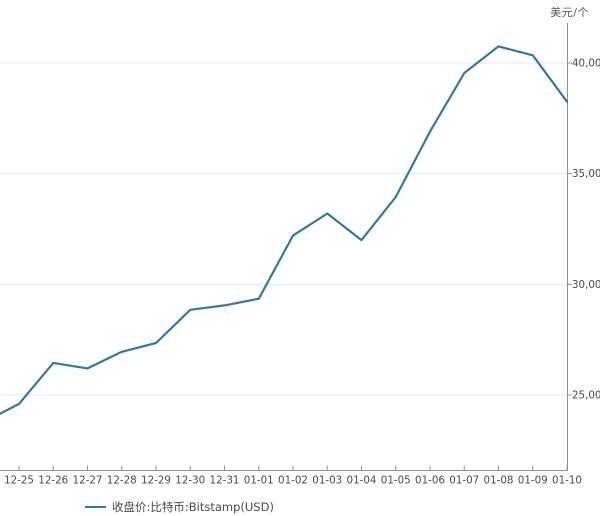 This screenshot has width=600, height=516. Describe the element at coordinates (122, 481) in the screenshot. I see `x-axis-tick-label: 12-28` at that location.